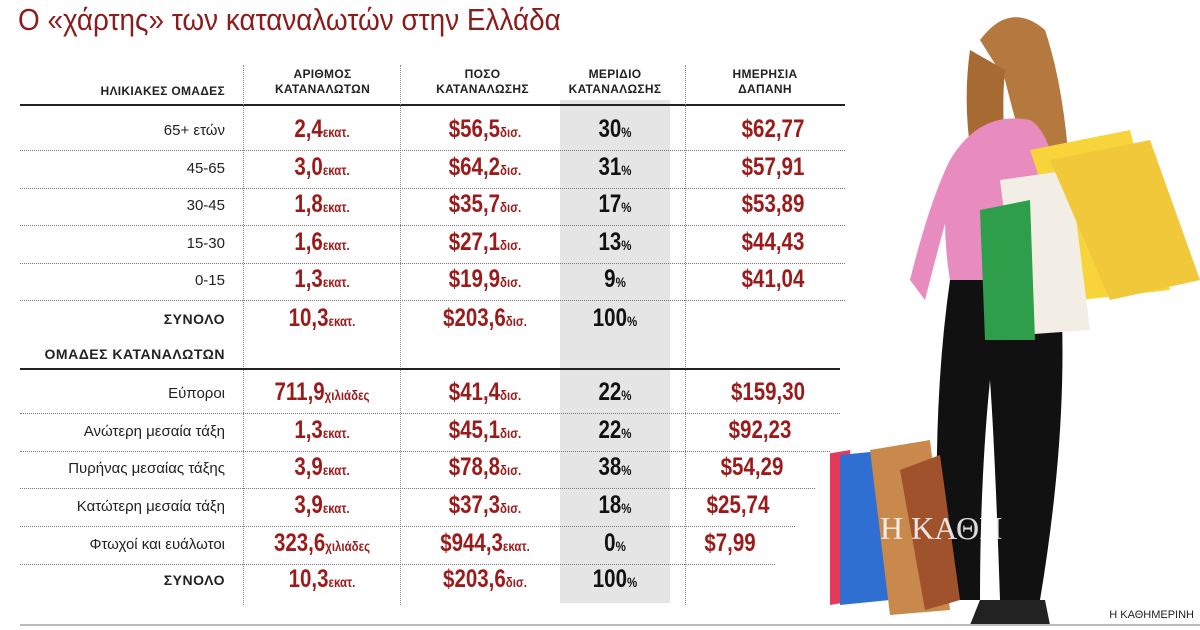 The image size is (1200, 630). What do you see at coordinates (773, 204) in the screenshot?
I see `daily: $53,89` at bounding box center [773, 204].